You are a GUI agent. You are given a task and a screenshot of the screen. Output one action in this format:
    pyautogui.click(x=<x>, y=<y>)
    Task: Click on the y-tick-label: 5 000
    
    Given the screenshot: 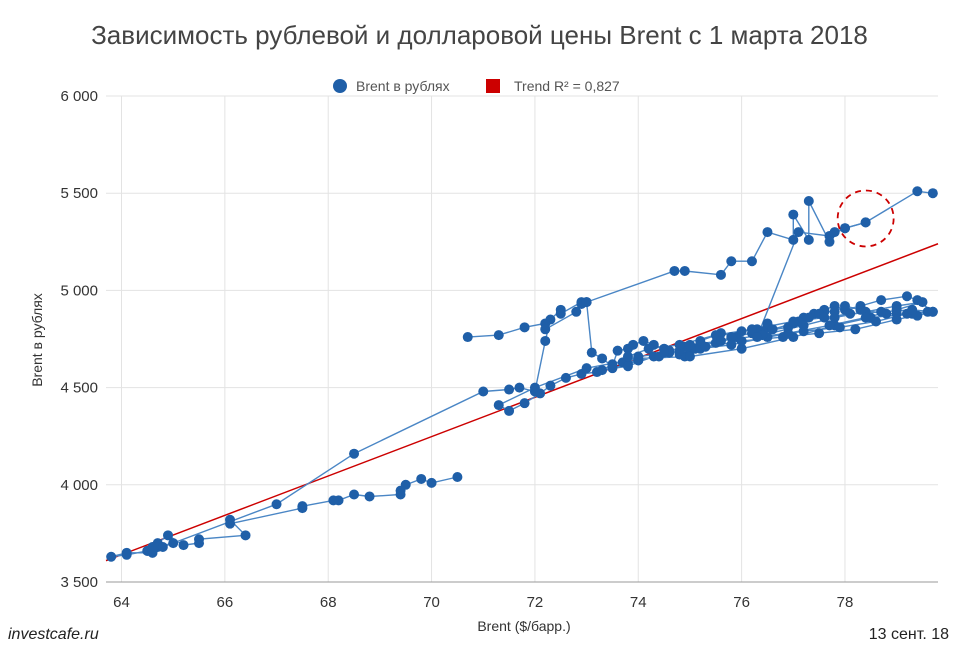 What is the action you would take?
    pyautogui.click(x=79, y=290)
    